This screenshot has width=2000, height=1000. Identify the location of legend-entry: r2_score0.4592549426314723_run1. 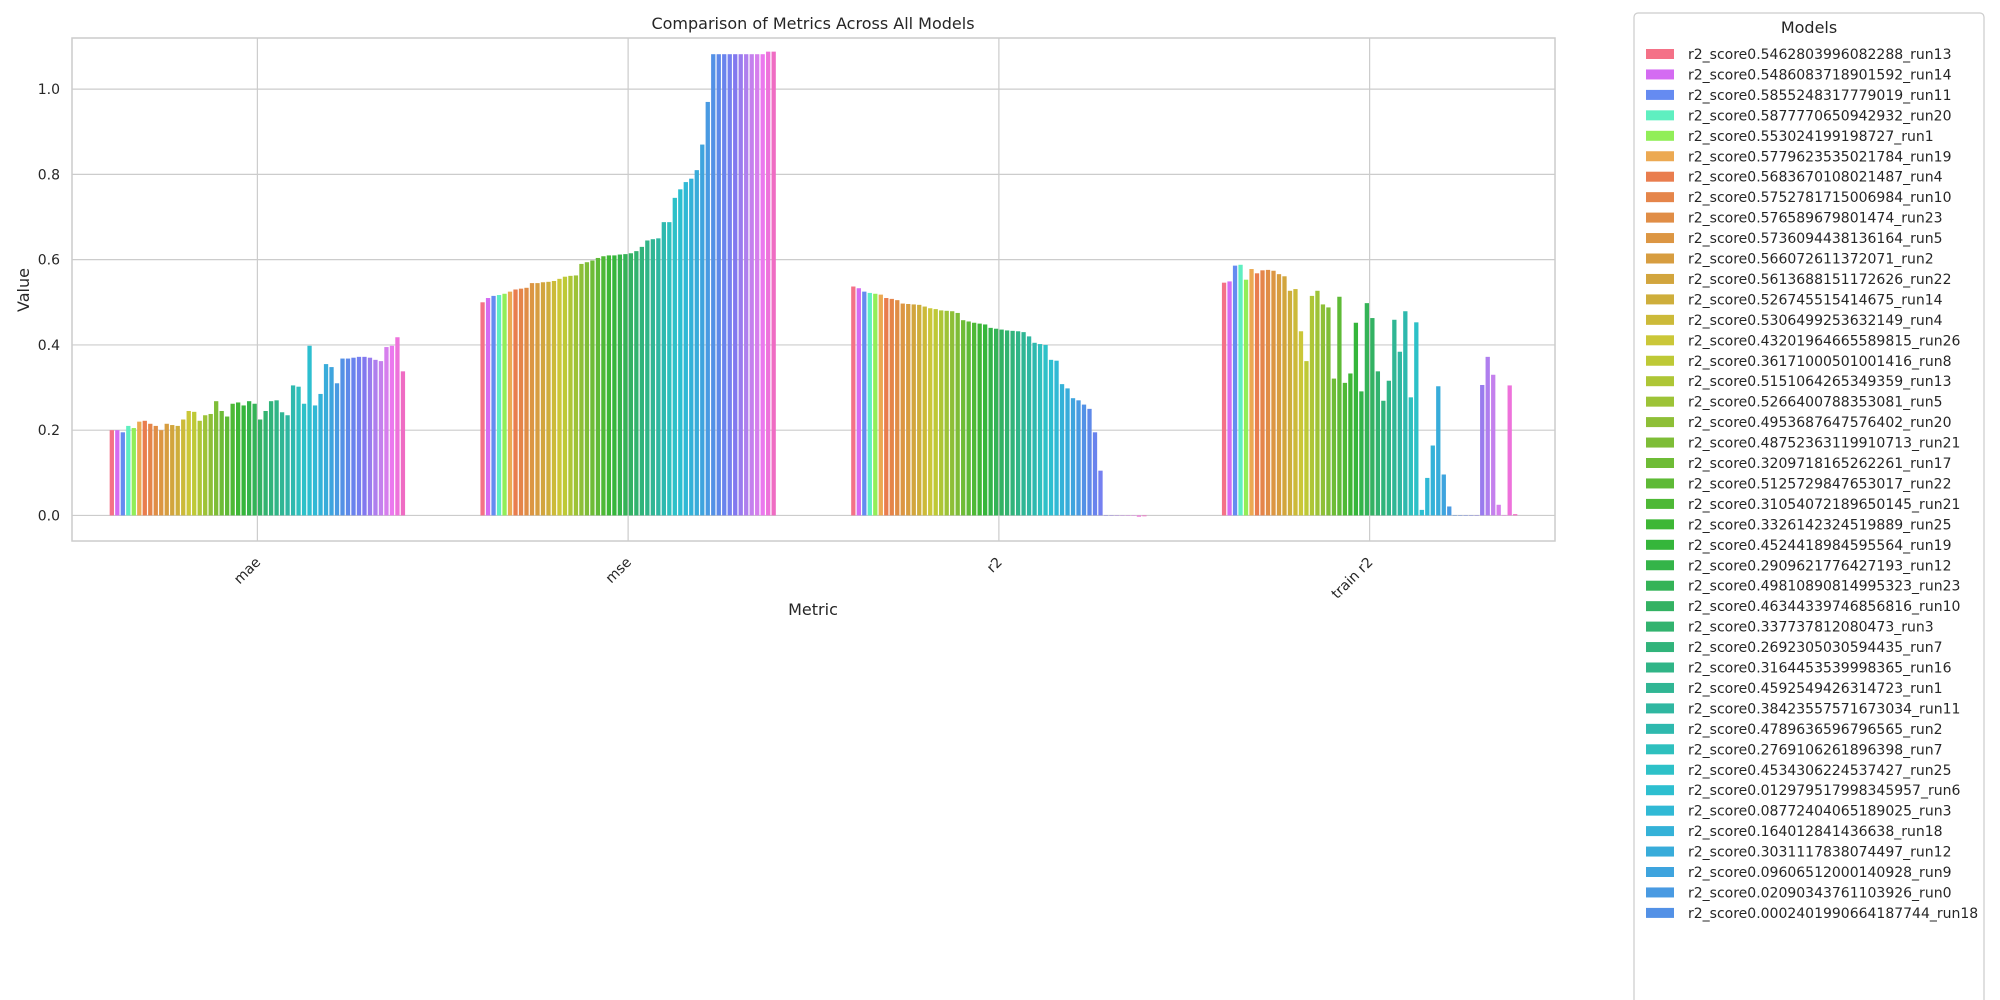
(1815, 689).